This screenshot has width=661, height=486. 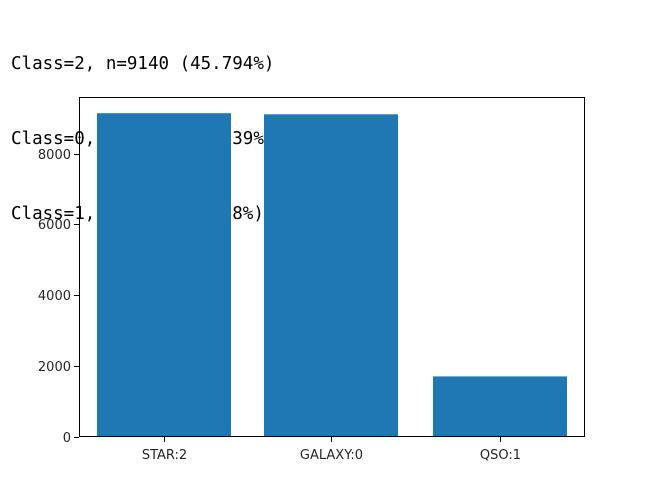 I want to click on y-tick-label: 8000, so click(x=54, y=155).